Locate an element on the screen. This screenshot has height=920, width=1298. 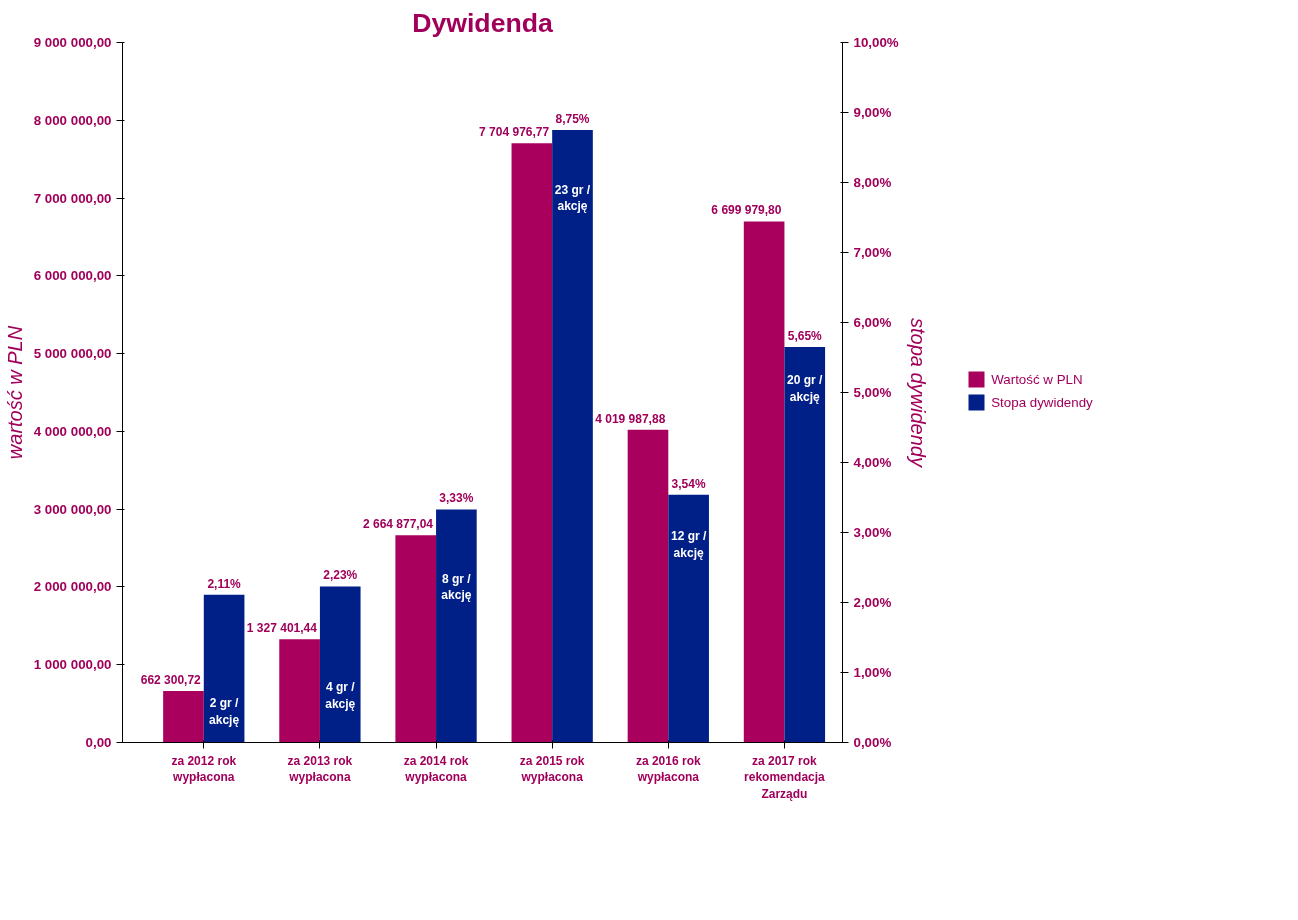
data-label: 2 664 877,04 is located at coordinates (398, 524).